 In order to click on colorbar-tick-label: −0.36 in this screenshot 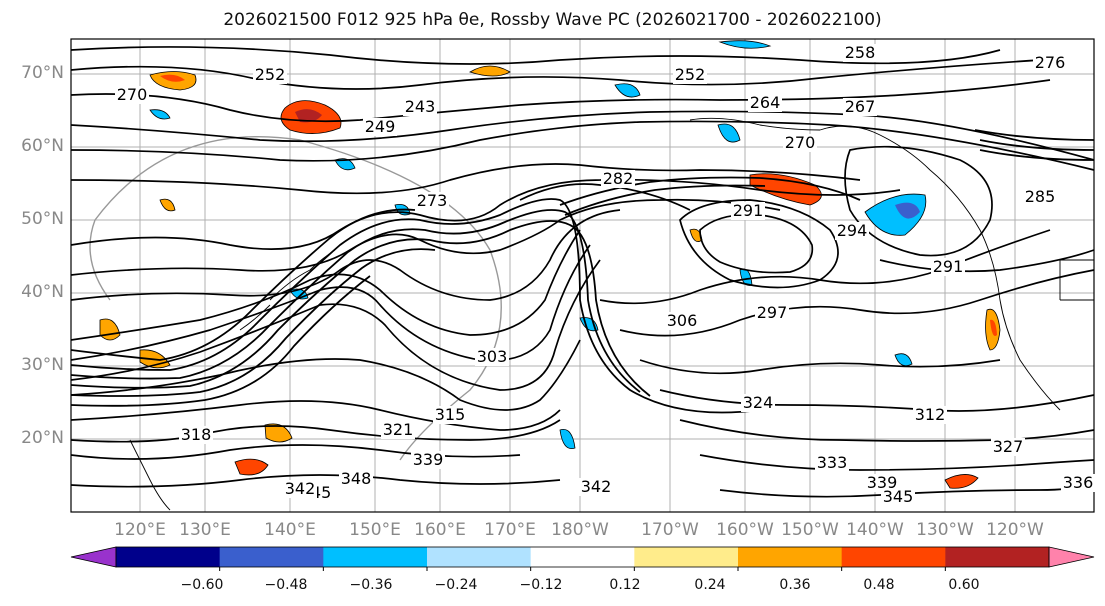, I will do `click(371, 585)`.